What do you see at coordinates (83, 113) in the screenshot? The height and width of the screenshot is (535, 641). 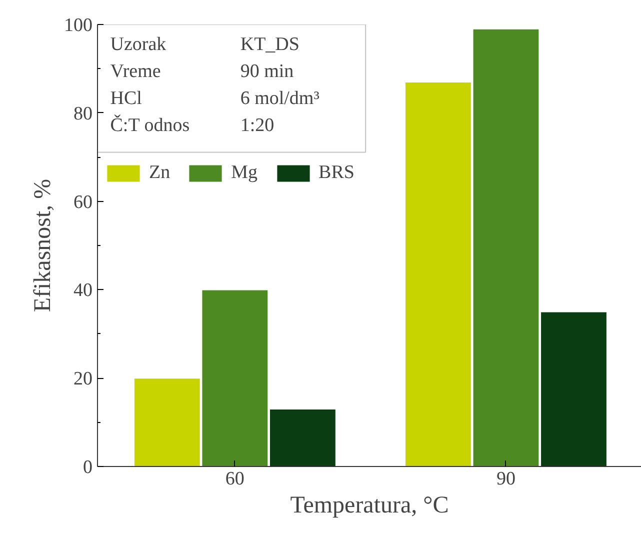 I see `y-tick-label: 80` at bounding box center [83, 113].